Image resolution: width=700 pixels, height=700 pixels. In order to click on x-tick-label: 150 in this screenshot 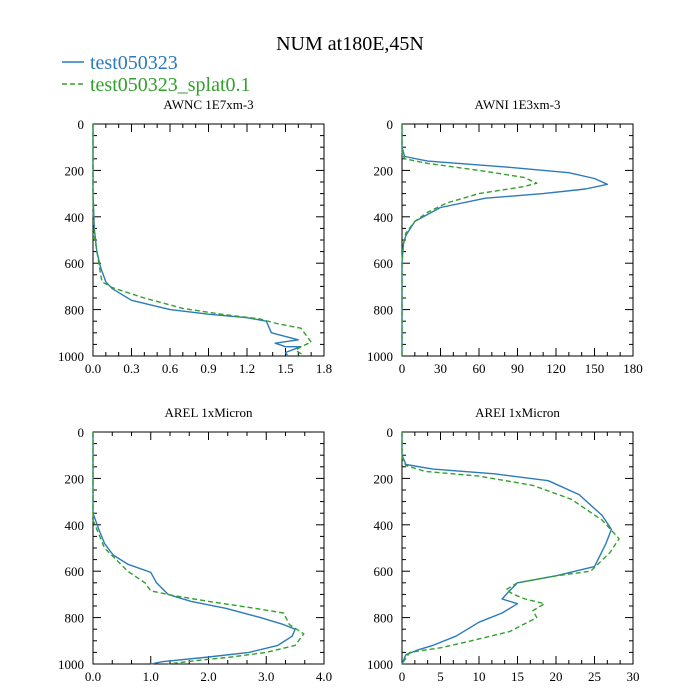, I will do `click(595, 368)`.